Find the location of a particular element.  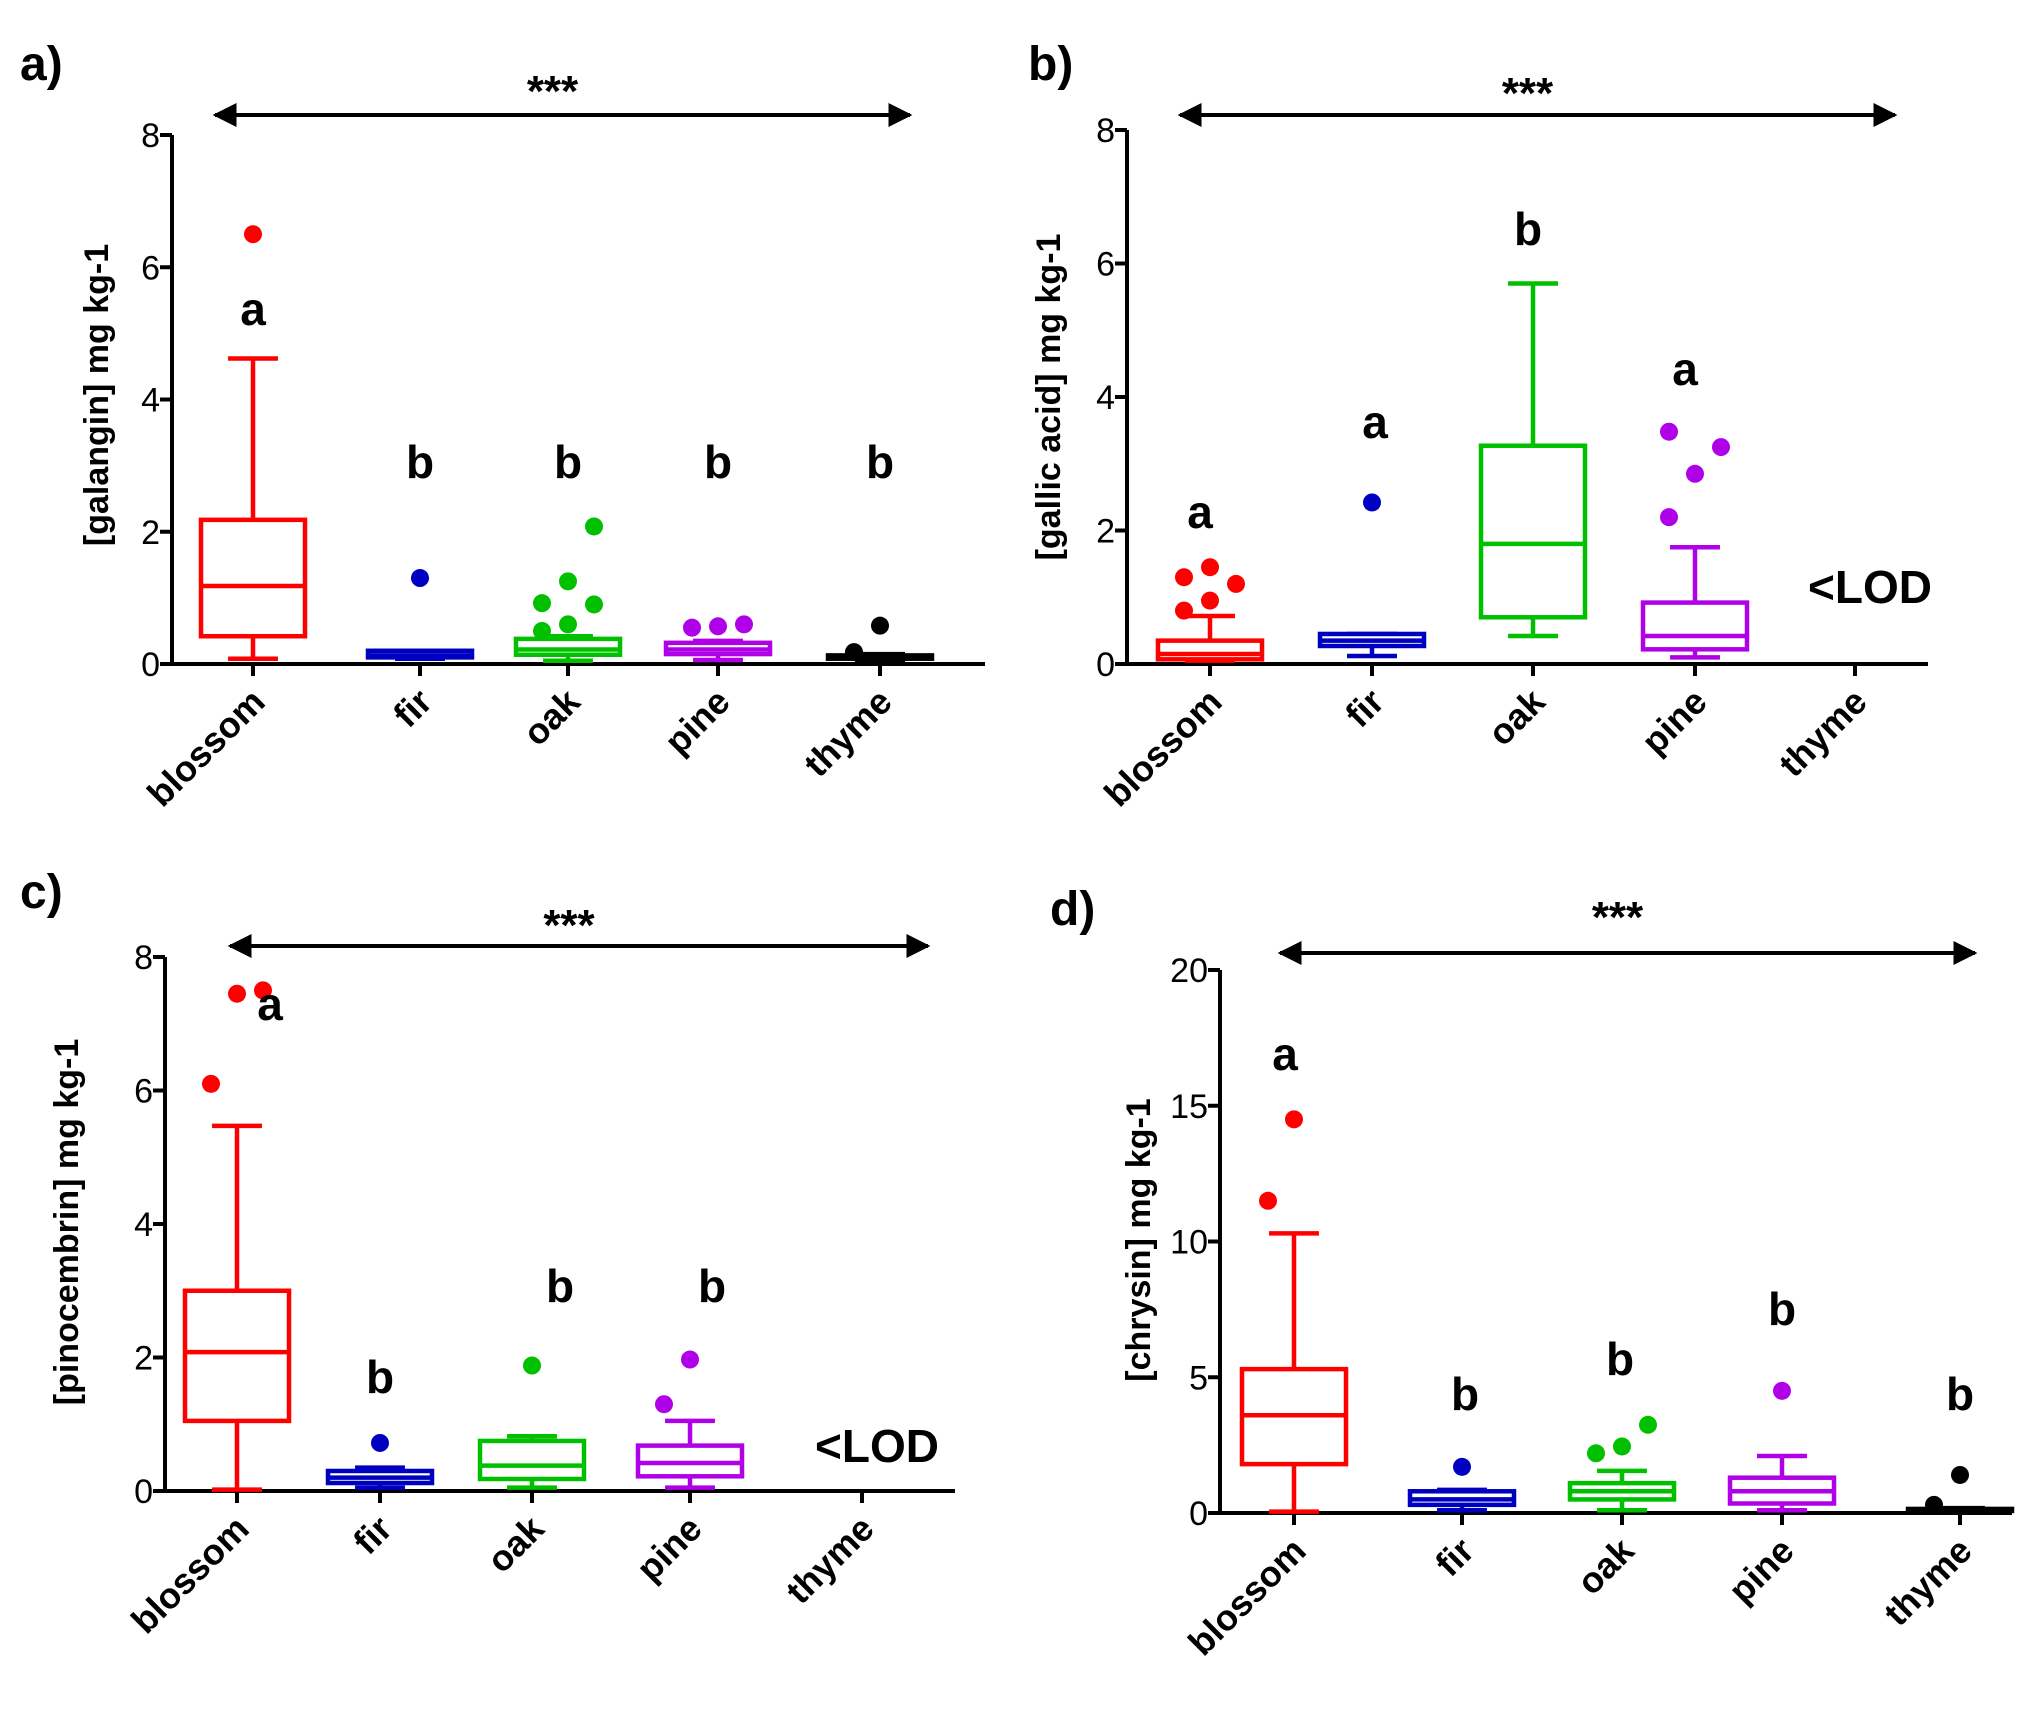

panel-label: a) is located at coordinates (41, 64).